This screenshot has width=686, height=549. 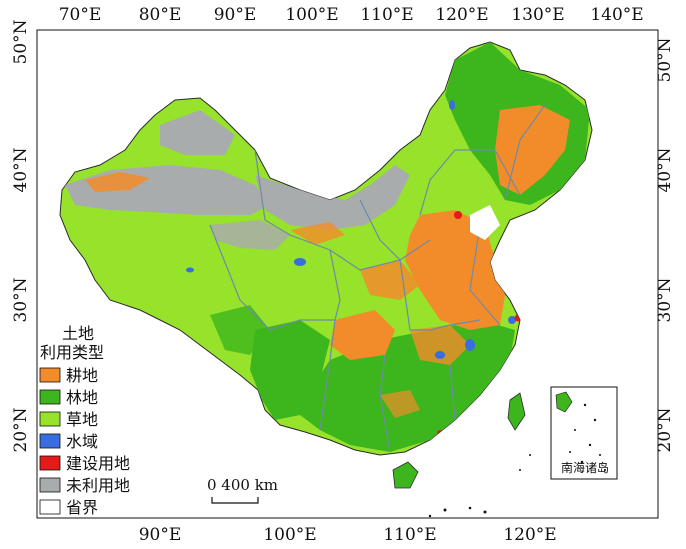 I want to click on left-lat-labels: 50°N 40°N 30°N 20°N, so click(x=21, y=235).